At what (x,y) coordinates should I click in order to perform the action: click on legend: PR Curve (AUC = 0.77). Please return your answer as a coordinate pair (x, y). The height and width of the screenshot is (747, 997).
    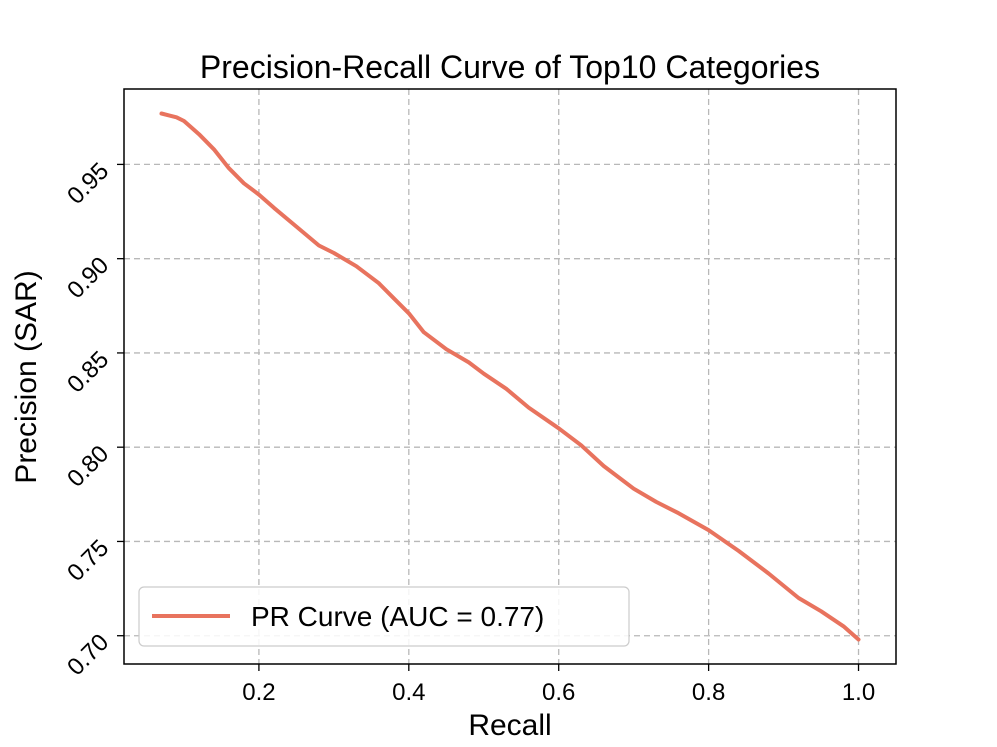
    Looking at the image, I should click on (384, 616).